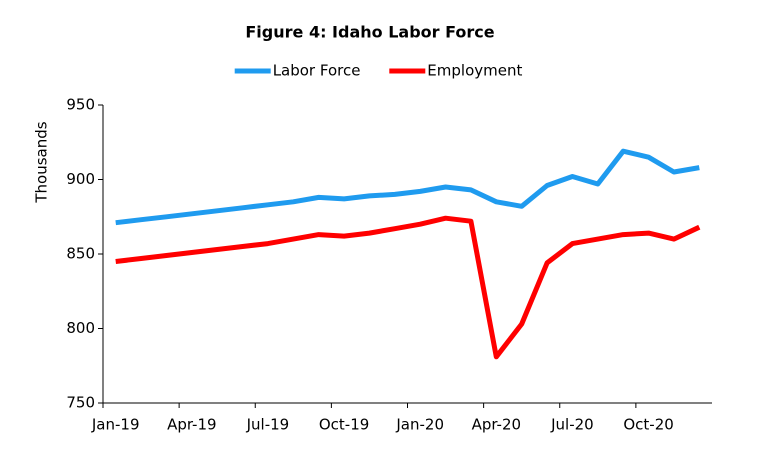 The height and width of the screenshot is (452, 771). I want to click on chart-title: Figure 4: Idaho Labor Force, so click(369, 32).